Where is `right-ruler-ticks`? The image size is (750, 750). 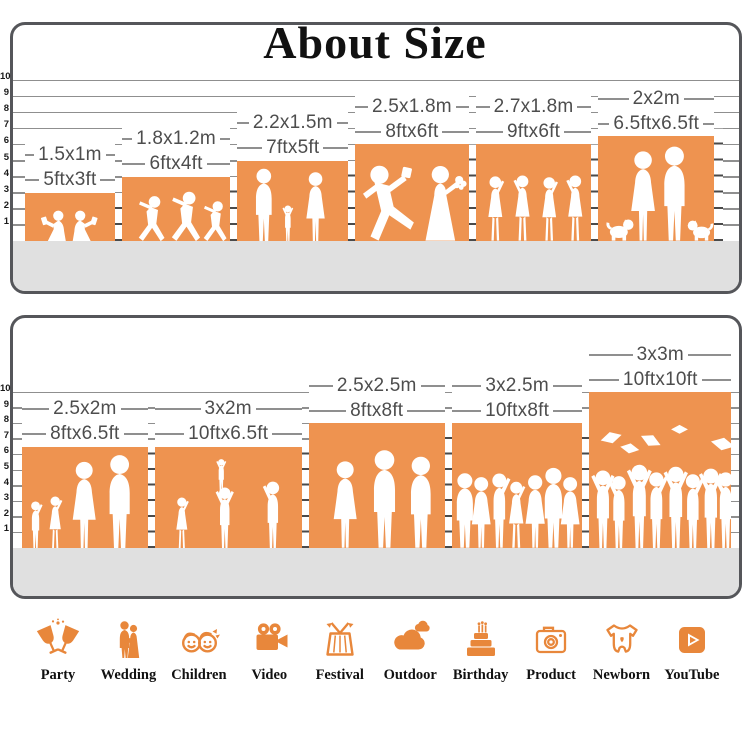
right-ruler-ticks is located at coordinates (719, 184).